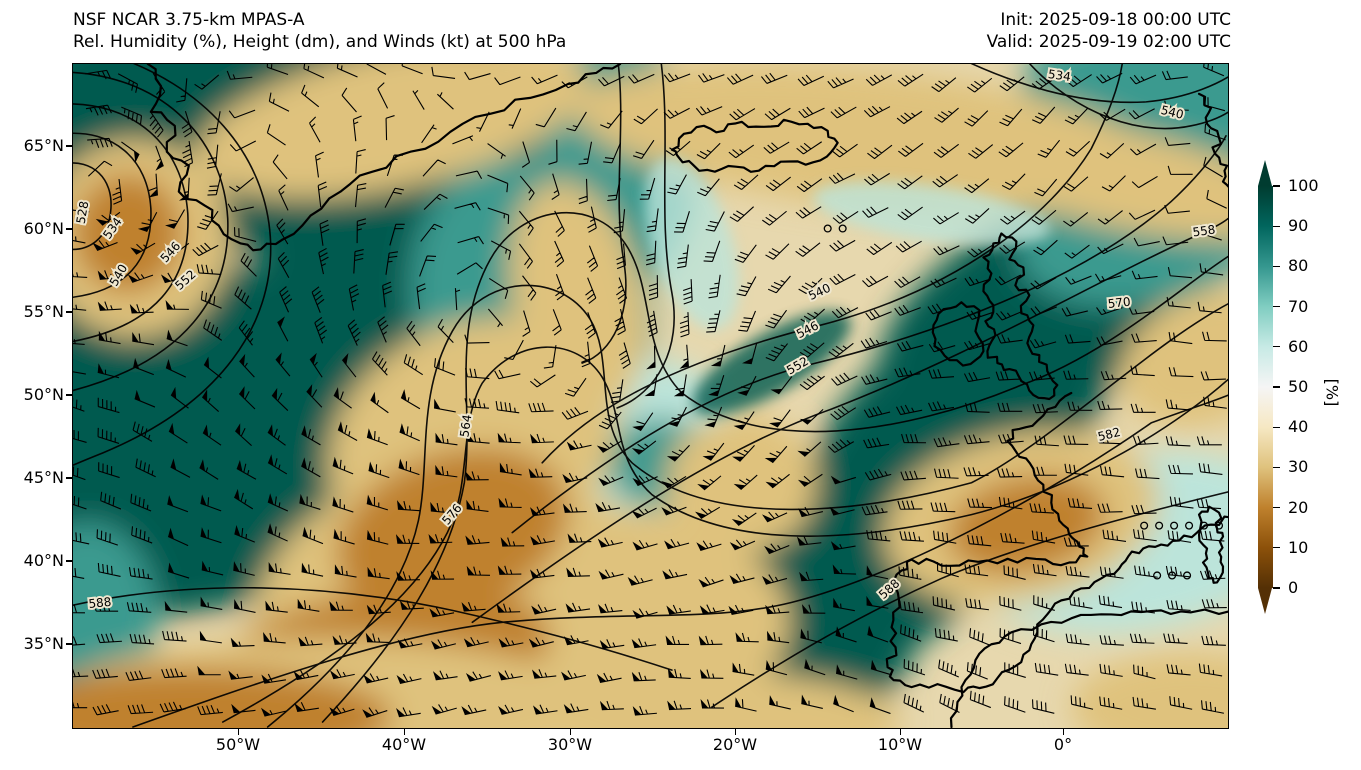  Describe the element at coordinates (404, 744) in the screenshot. I see `x-tick-label: 40°W` at that location.